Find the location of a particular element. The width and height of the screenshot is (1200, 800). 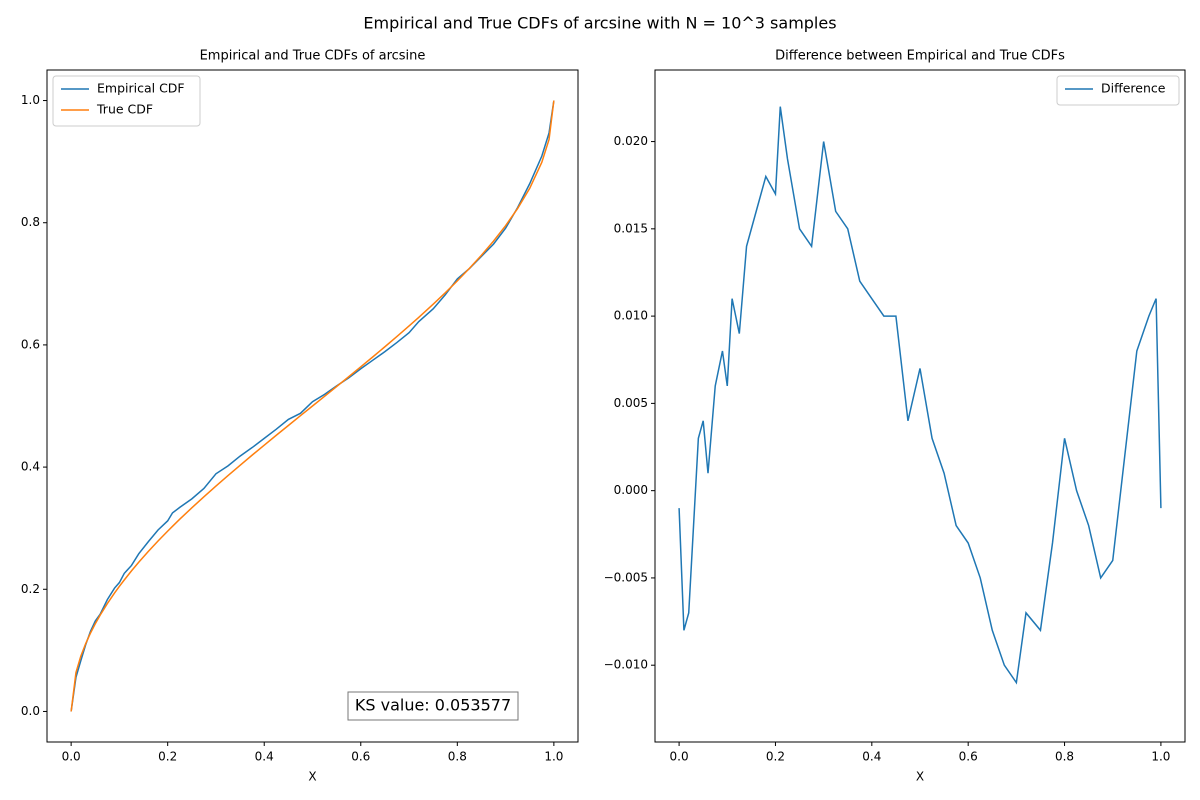

y-tick-label: 0.0 is located at coordinates (30, 711).